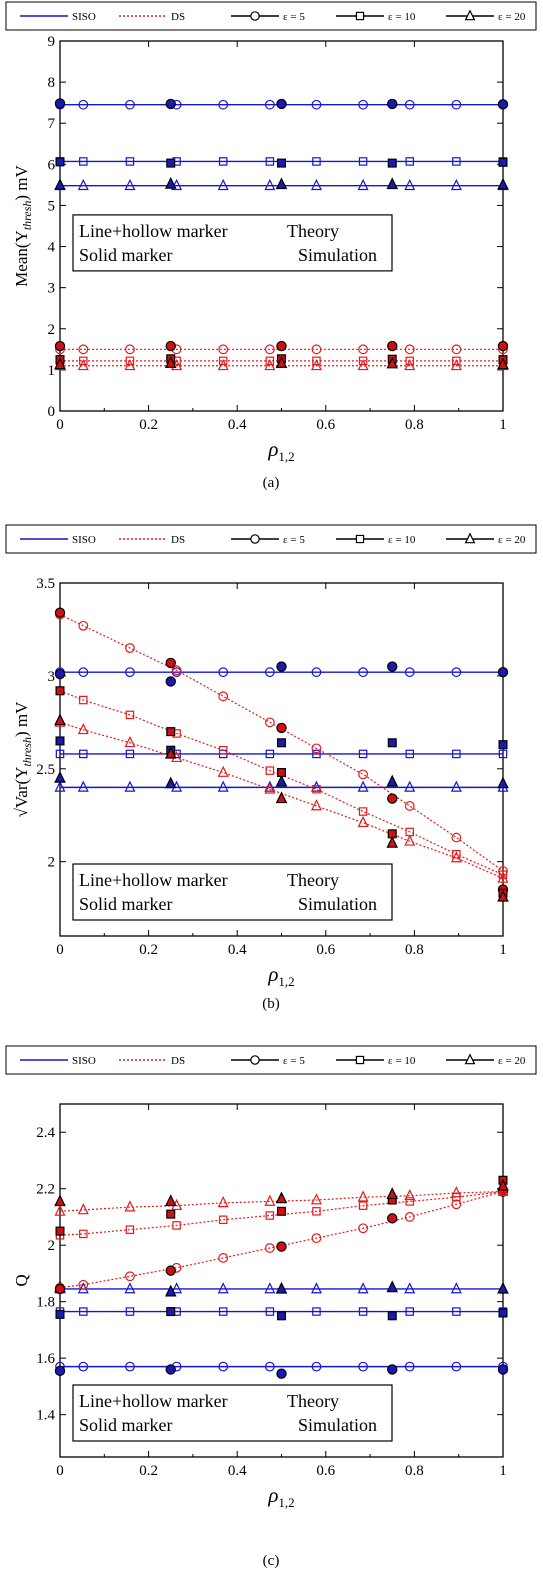 The image size is (543, 1586). I want to click on y-tick-label: 2.2, so click(45, 1190).